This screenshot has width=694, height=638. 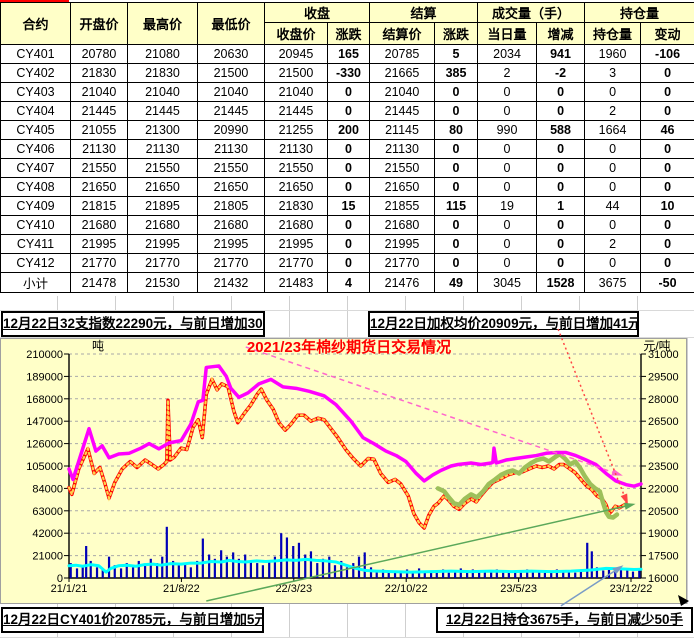 What do you see at coordinates (561, 206) in the screenshot?
I see `value-cell: 1` at bounding box center [561, 206].